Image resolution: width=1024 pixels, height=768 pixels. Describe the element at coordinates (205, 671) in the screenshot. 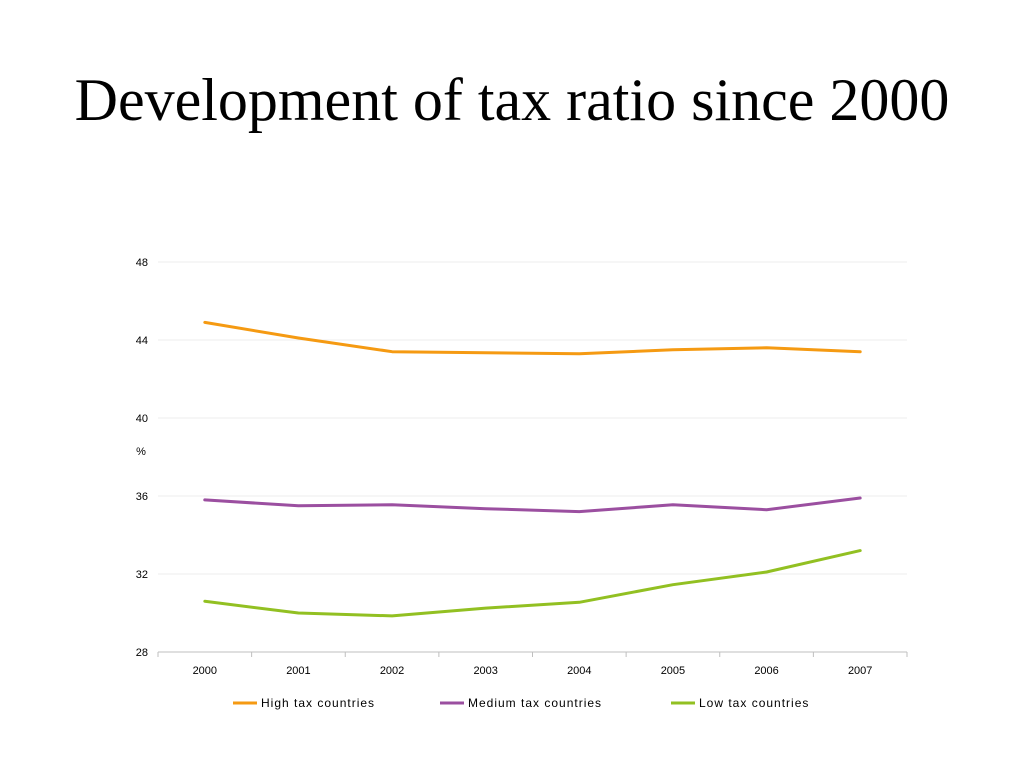

I see `x-tick-label: 2000` at that location.